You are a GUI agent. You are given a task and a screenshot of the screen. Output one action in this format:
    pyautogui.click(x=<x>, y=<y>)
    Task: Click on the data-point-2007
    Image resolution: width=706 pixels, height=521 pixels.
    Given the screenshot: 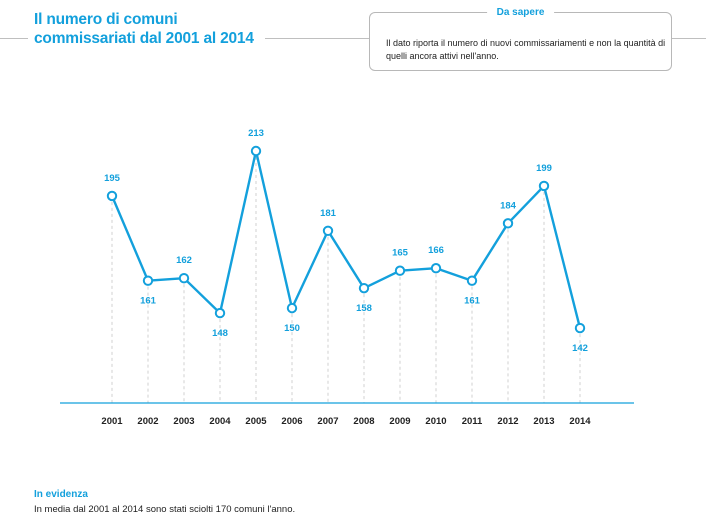 What is the action you would take?
    pyautogui.click(x=328, y=231)
    